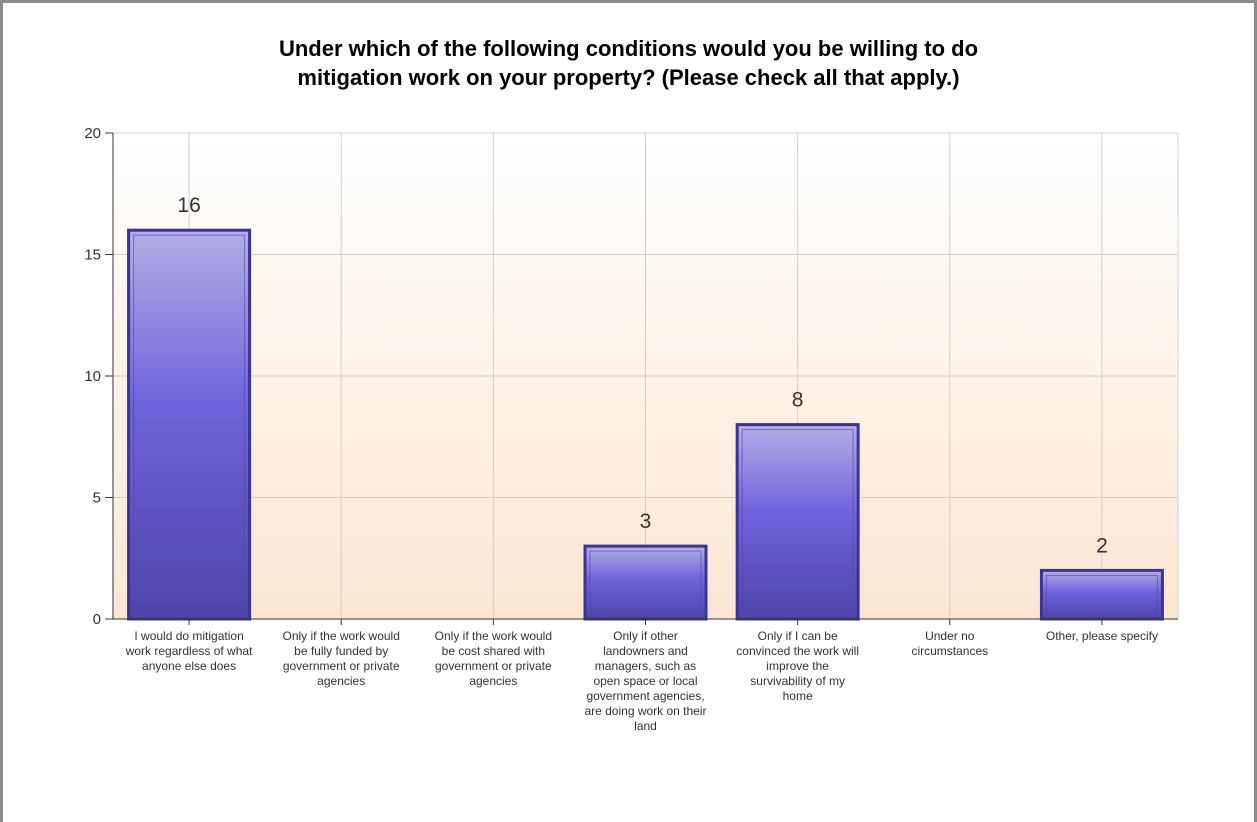 The image size is (1257, 822). What do you see at coordinates (97, 619) in the screenshot?
I see `y-tick-label: 0` at bounding box center [97, 619].